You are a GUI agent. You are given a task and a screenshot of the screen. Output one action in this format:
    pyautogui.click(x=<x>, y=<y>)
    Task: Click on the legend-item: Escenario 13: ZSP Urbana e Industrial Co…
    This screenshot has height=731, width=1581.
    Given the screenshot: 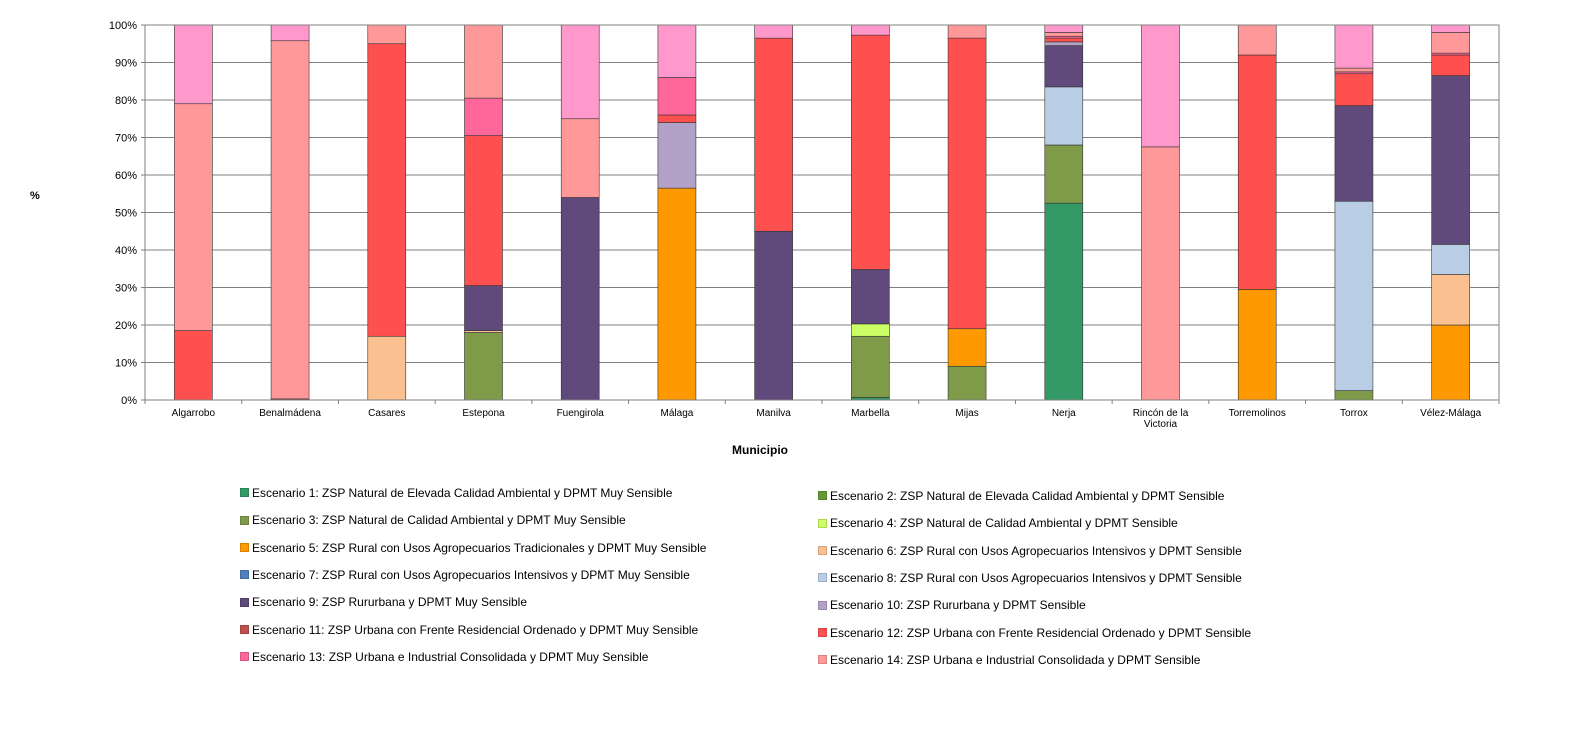 What is the action you would take?
    pyautogui.click(x=444, y=657)
    